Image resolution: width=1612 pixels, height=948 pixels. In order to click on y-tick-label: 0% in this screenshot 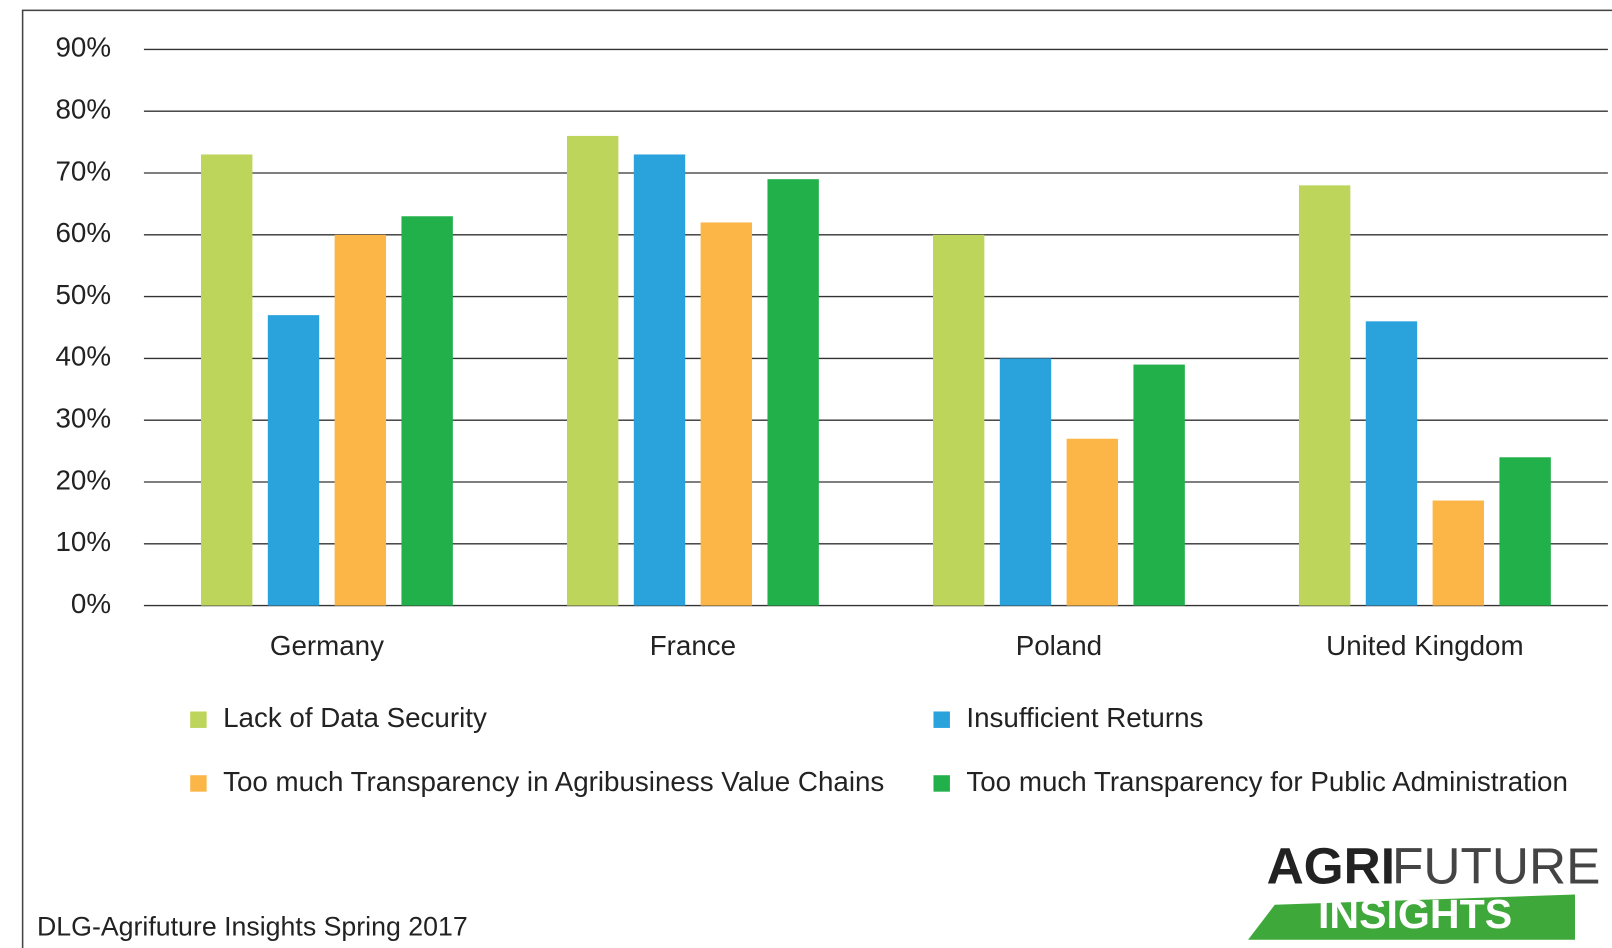, I will do `click(91, 603)`.